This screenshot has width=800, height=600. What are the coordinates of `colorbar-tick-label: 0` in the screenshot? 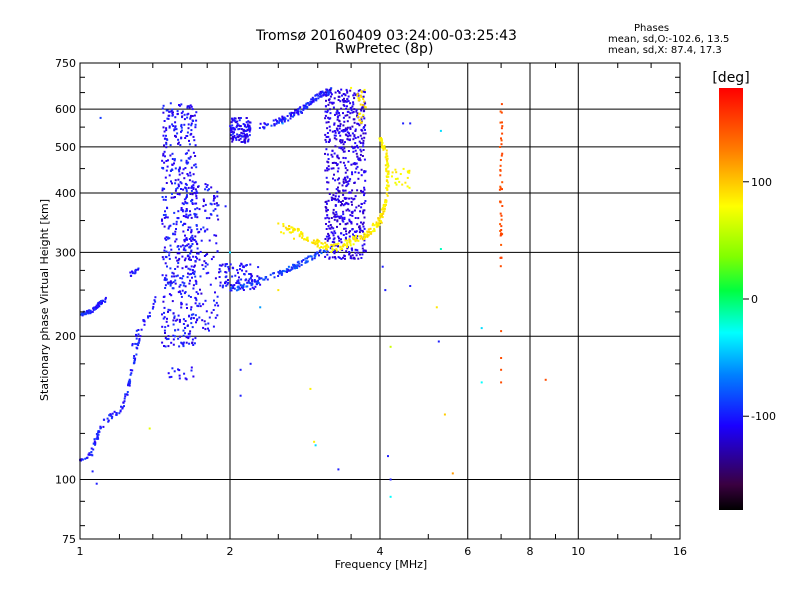 It's located at (754, 299).